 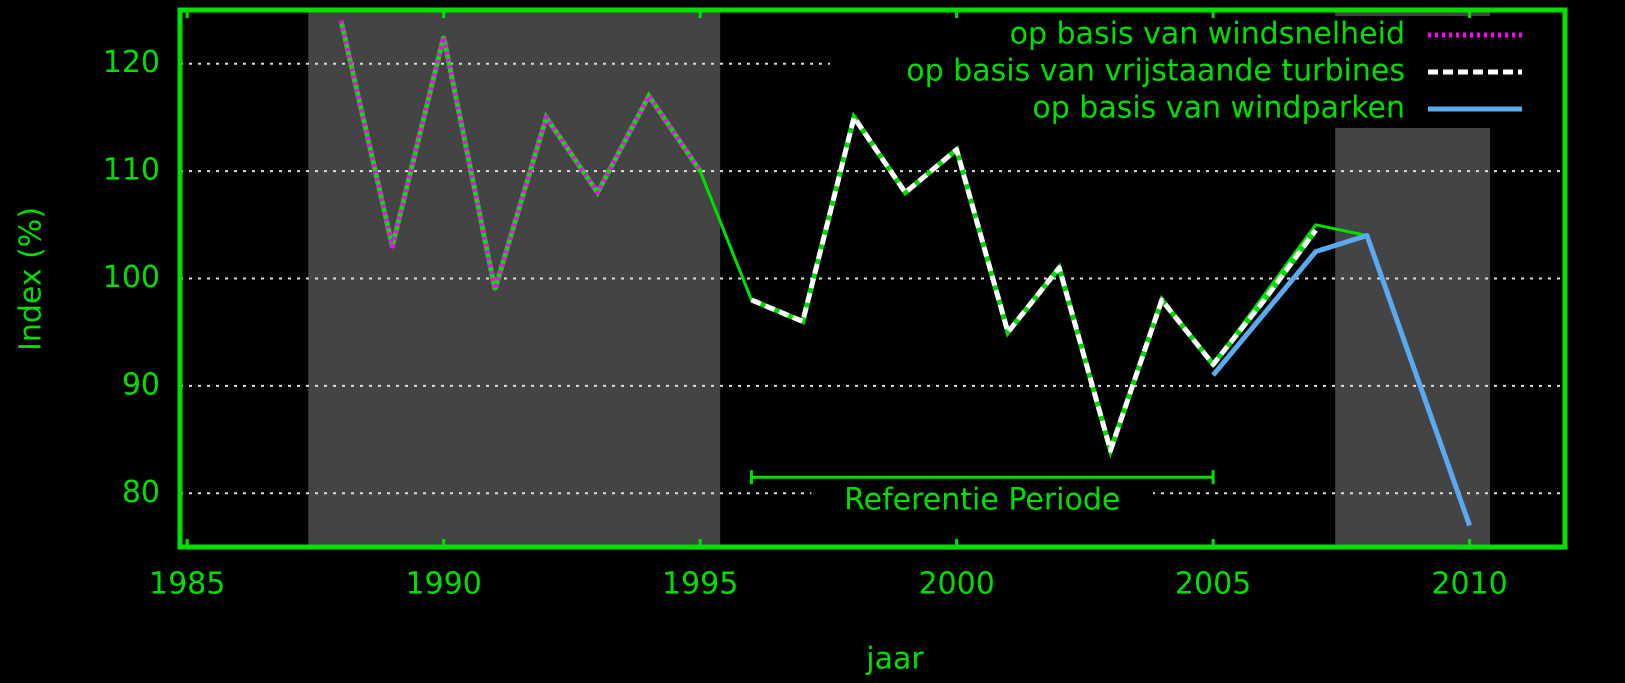 What do you see at coordinates (1469, 584) in the screenshot?
I see `x-tick-label: 2010` at bounding box center [1469, 584].